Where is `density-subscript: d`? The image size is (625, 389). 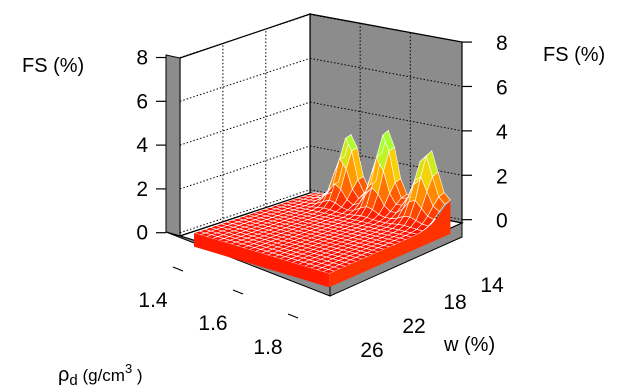 density-subscript: d is located at coordinates (73, 380).